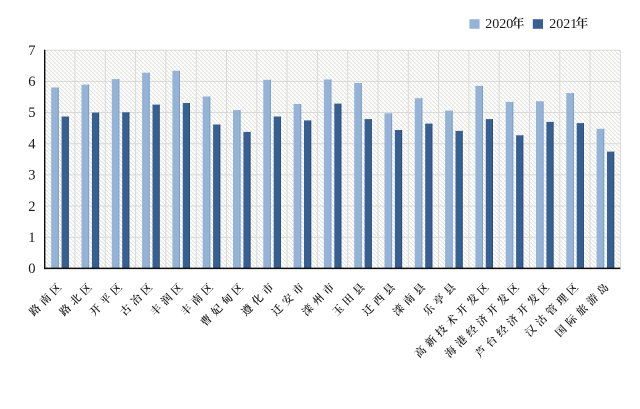  I want to click on svg-text: 3, so click(31, 176).